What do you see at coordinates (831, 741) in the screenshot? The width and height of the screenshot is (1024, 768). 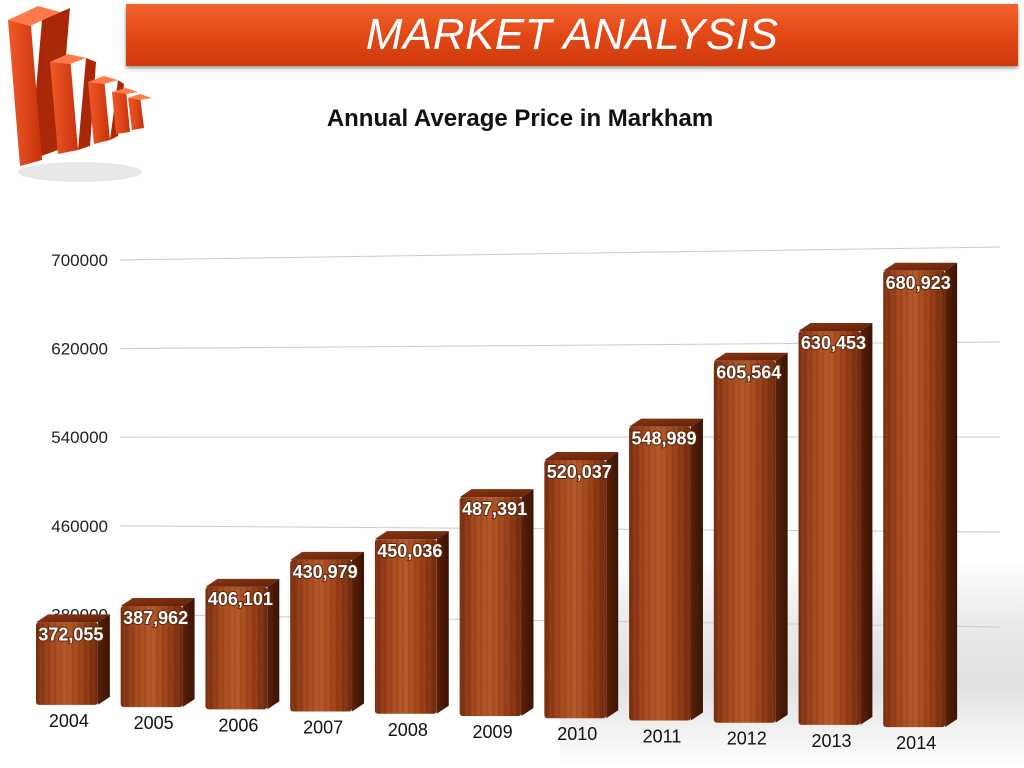 I see `x-tick-label: 2013` at bounding box center [831, 741].